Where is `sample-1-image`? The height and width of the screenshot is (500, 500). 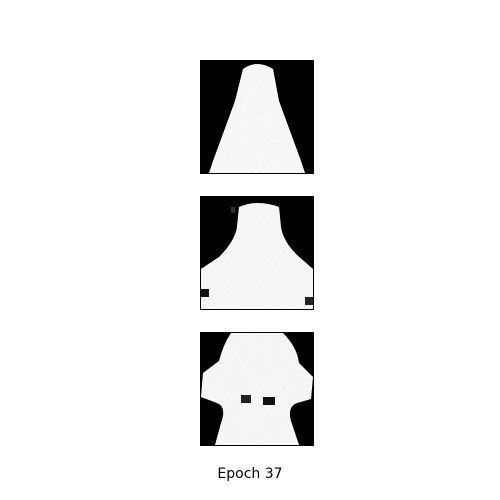
sample-1-image is located at coordinates (257, 117).